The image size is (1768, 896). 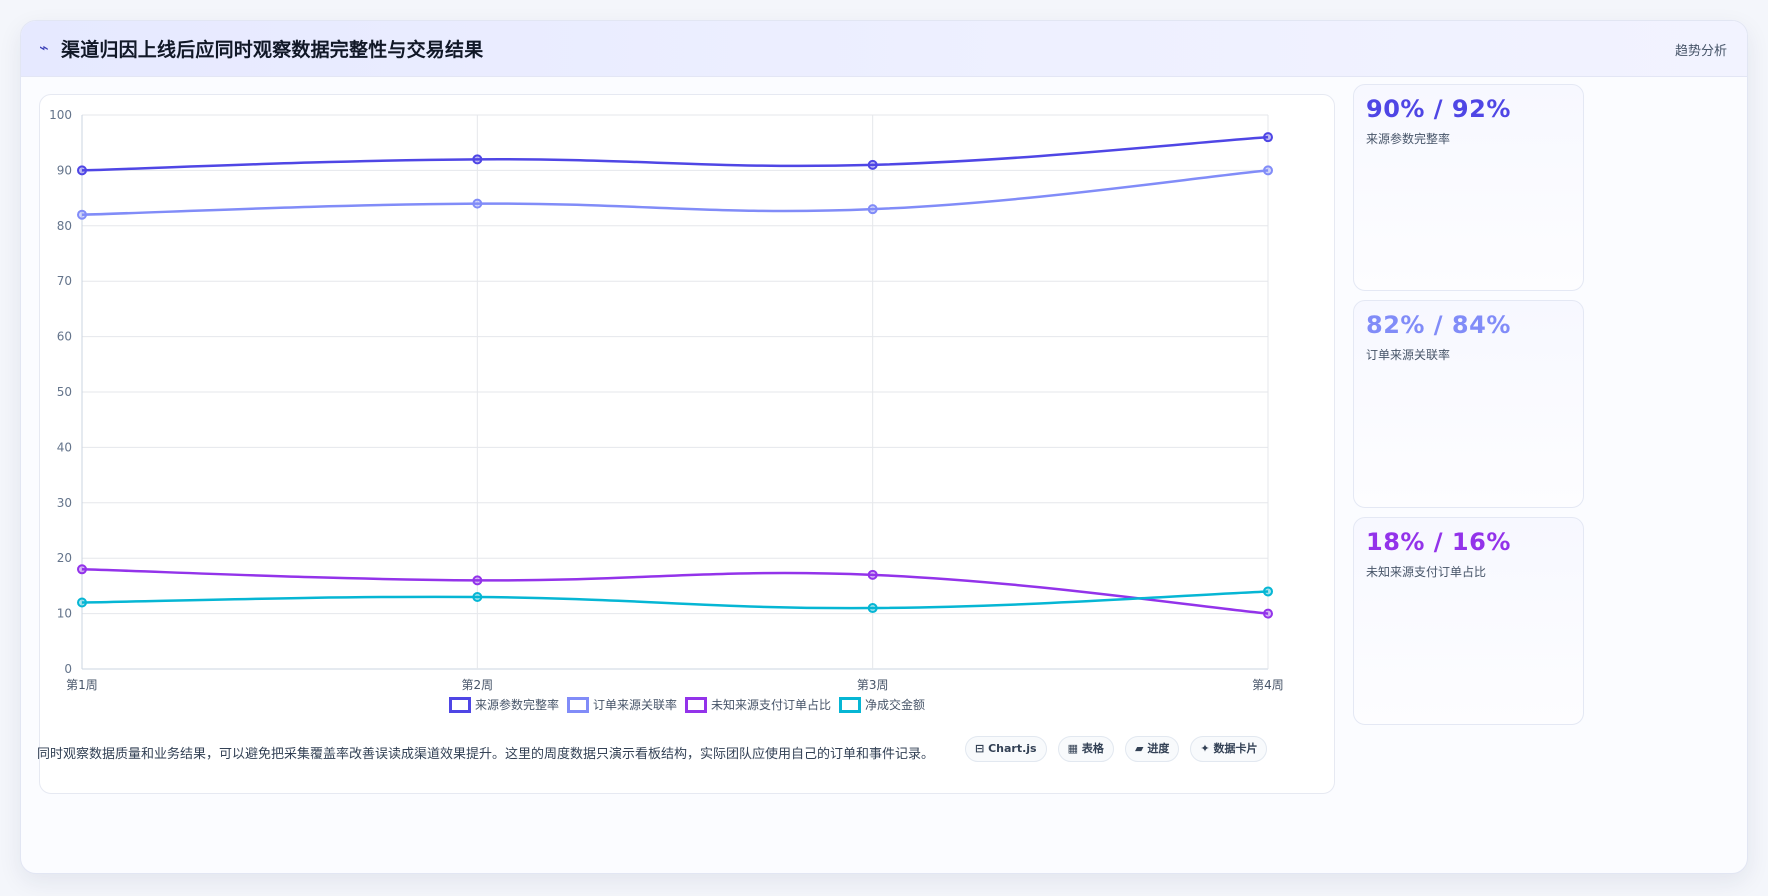 What do you see at coordinates (1438, 542) in the screenshot?
I see `kpi-value: 18% / 16%` at bounding box center [1438, 542].